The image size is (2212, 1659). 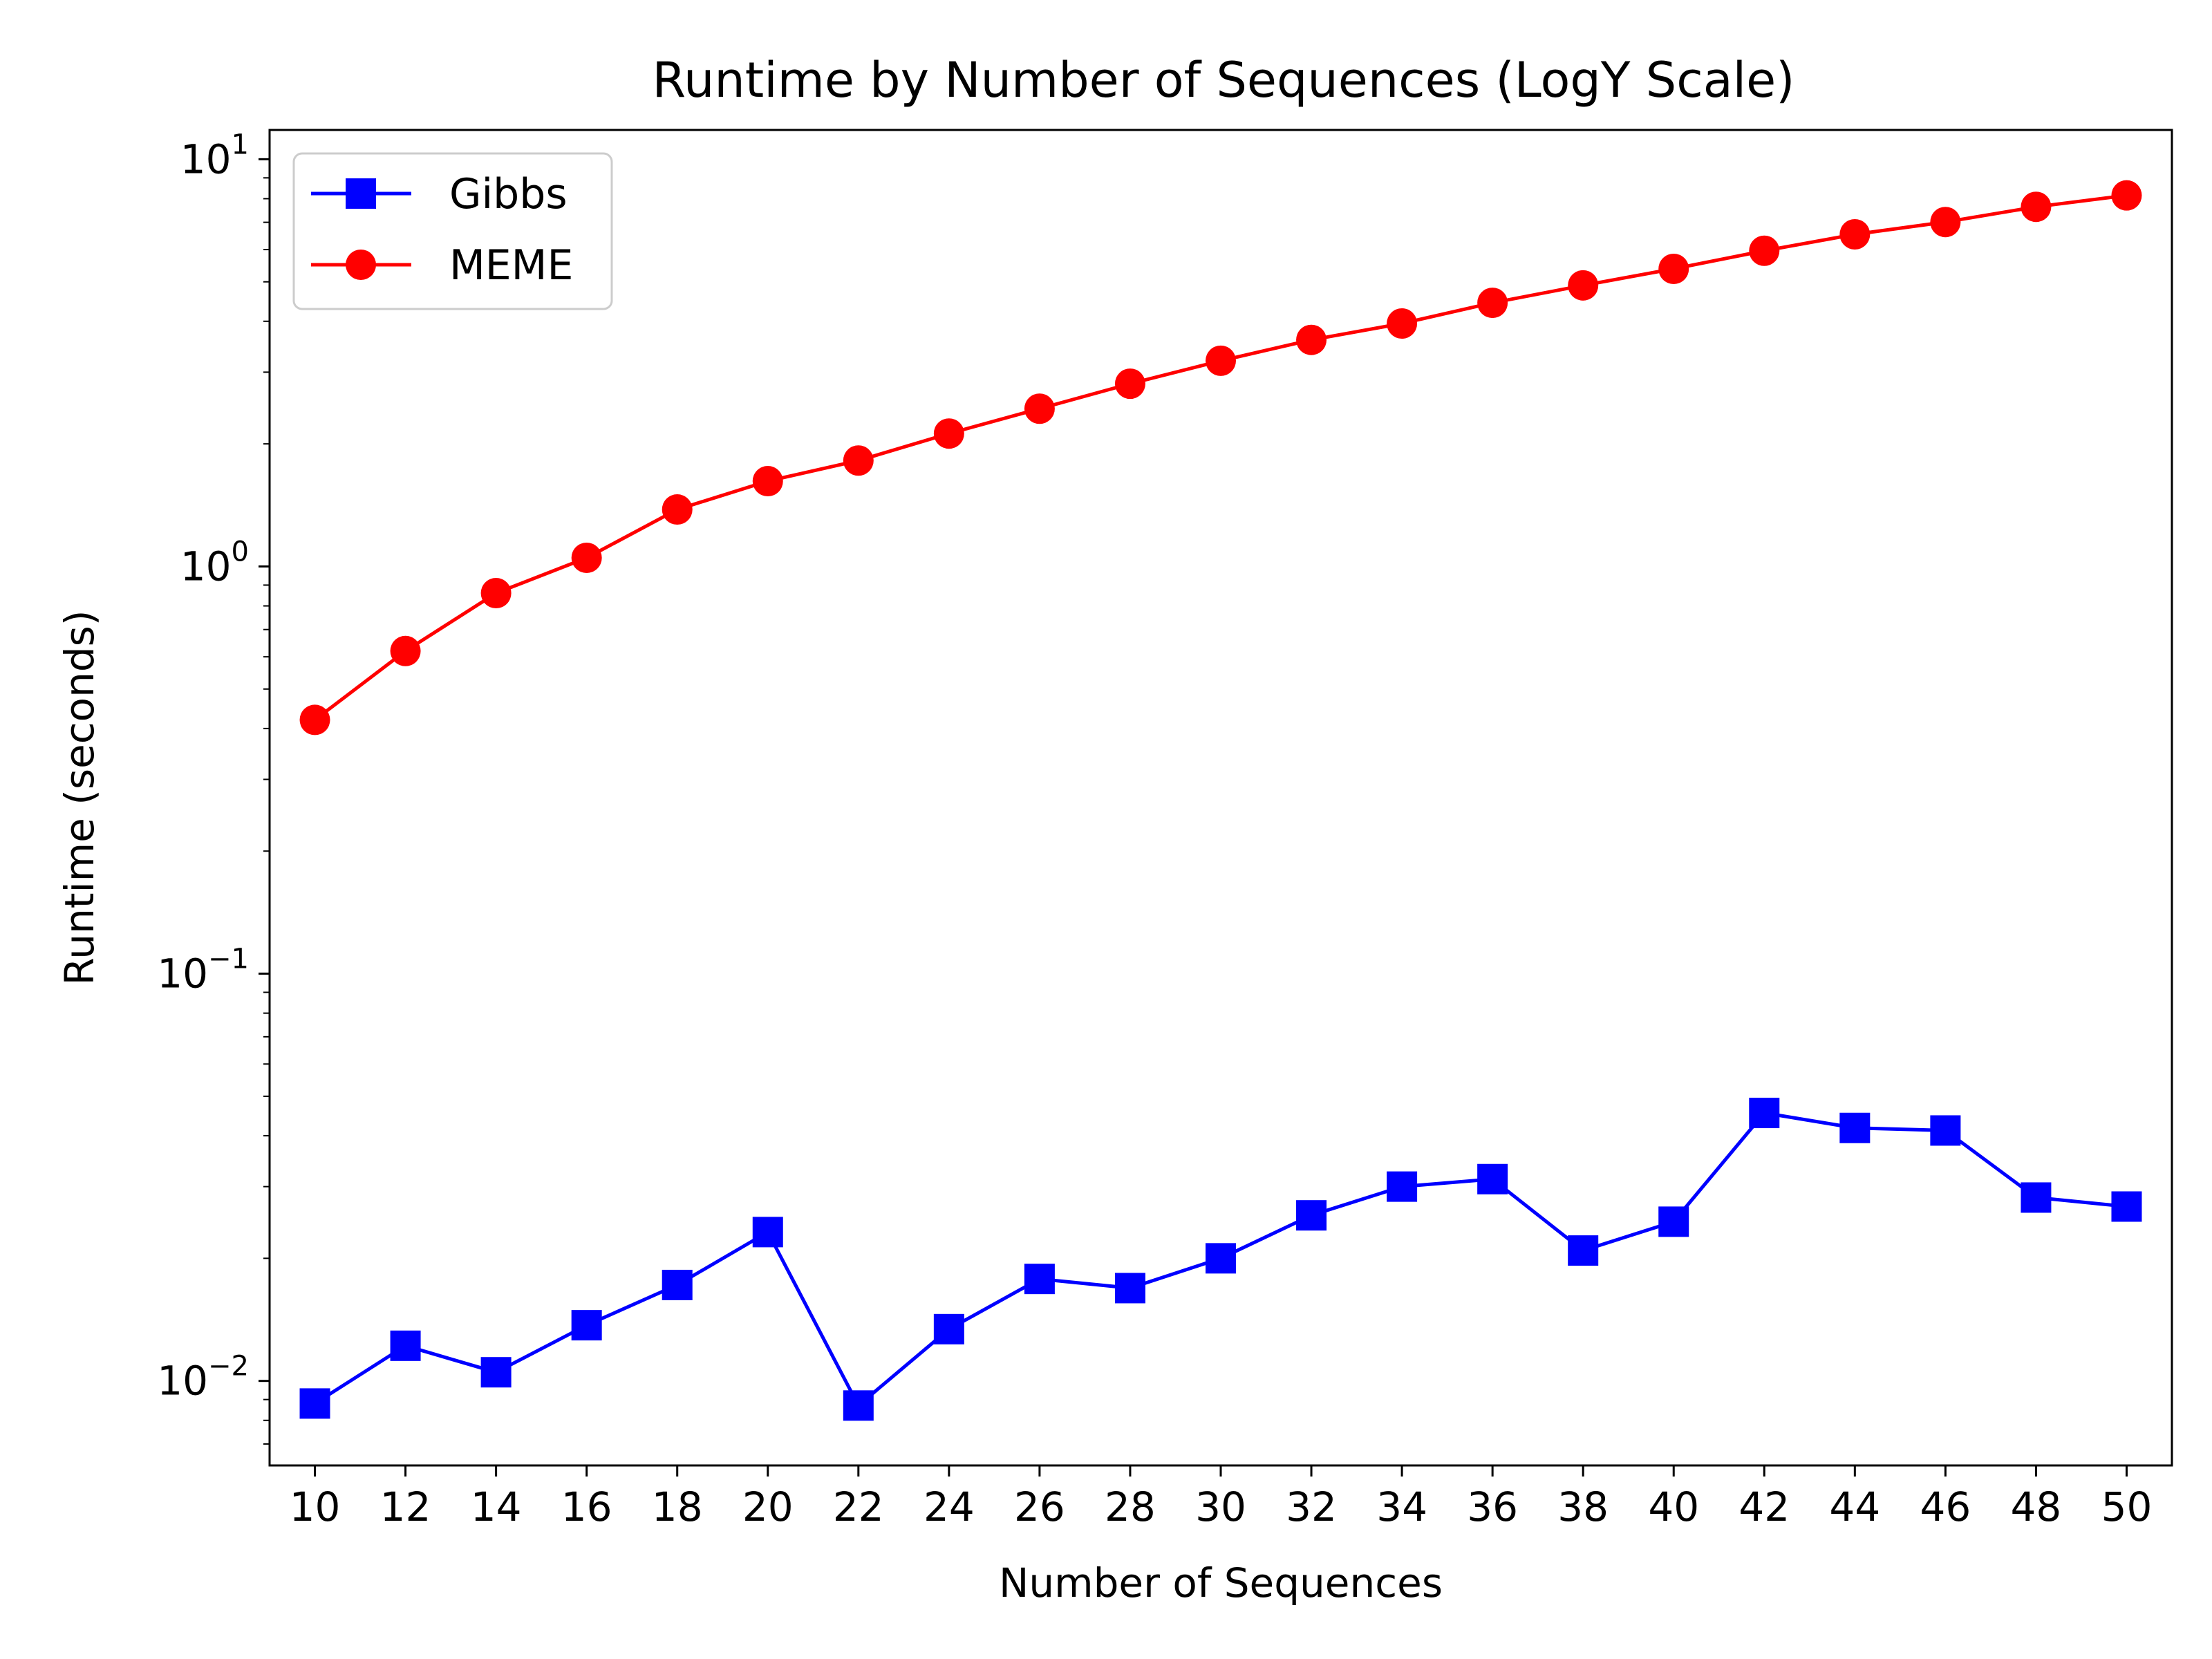 I want to click on x-tick-label: 16, so click(x=586, y=1507).